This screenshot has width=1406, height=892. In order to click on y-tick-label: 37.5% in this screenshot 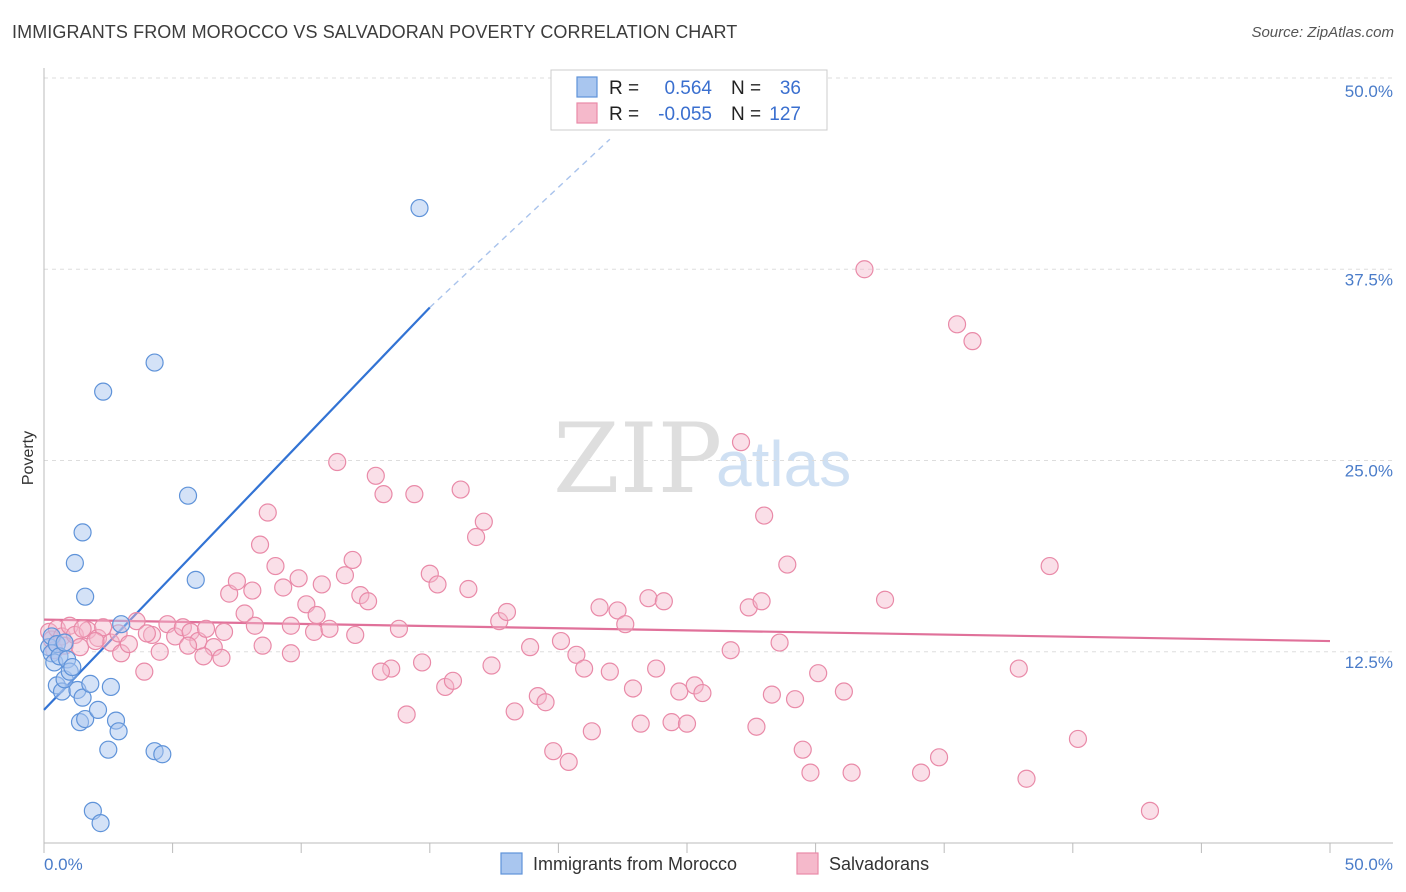, I will do `click(1369, 279)`.